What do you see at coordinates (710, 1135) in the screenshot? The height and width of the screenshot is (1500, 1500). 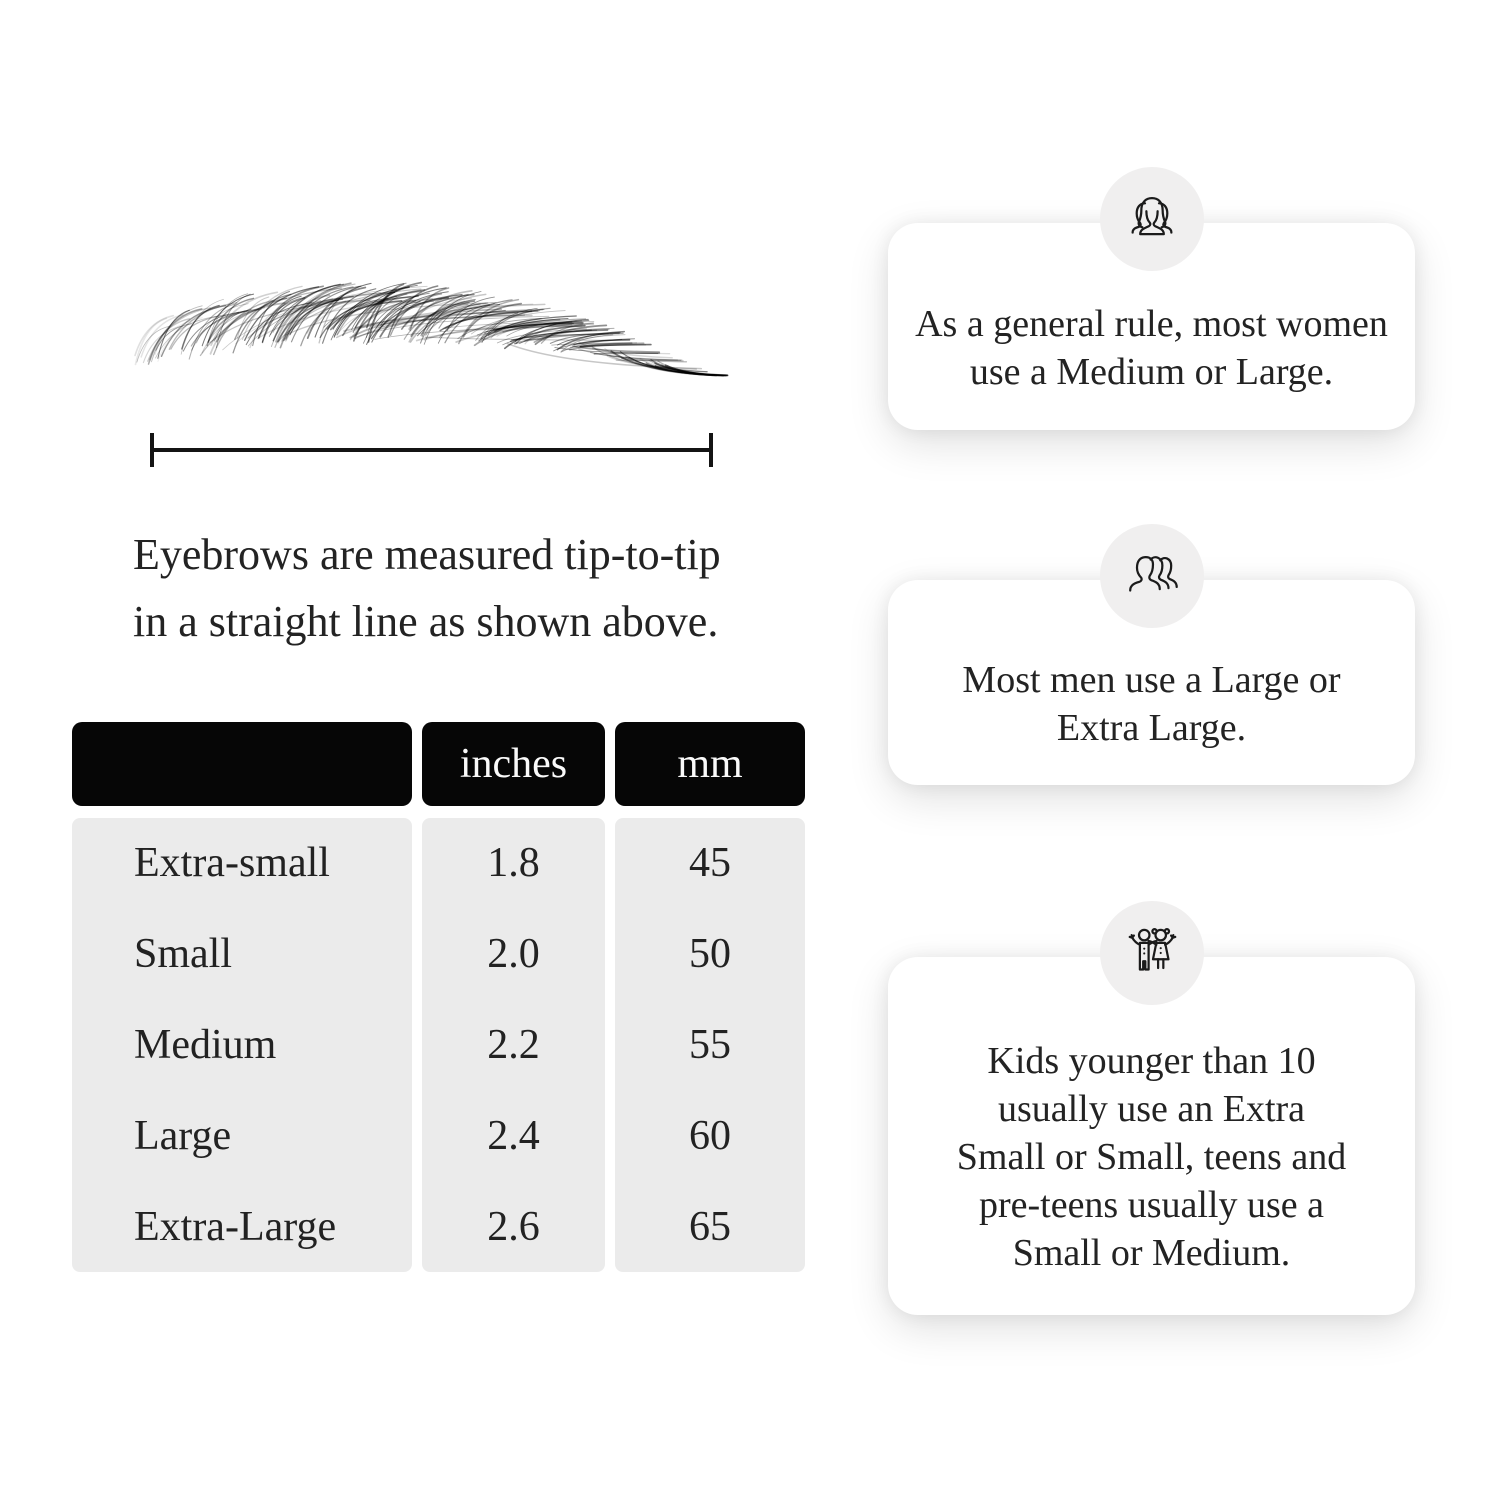 I see `mm-cell: 60` at bounding box center [710, 1135].